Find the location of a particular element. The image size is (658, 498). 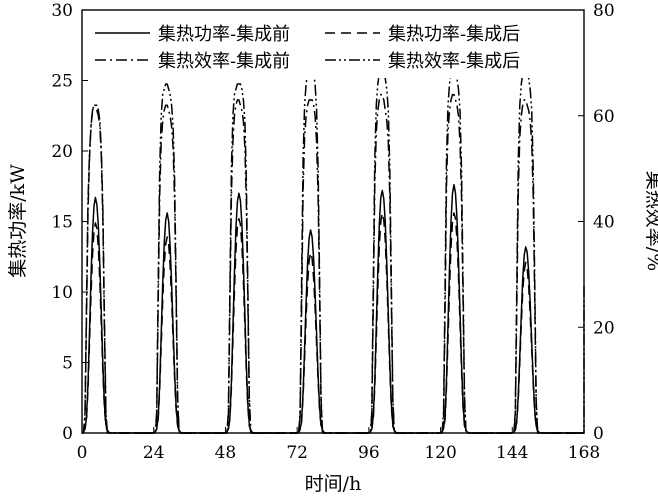

y-left-tick-label: 20 is located at coordinates (62, 152).